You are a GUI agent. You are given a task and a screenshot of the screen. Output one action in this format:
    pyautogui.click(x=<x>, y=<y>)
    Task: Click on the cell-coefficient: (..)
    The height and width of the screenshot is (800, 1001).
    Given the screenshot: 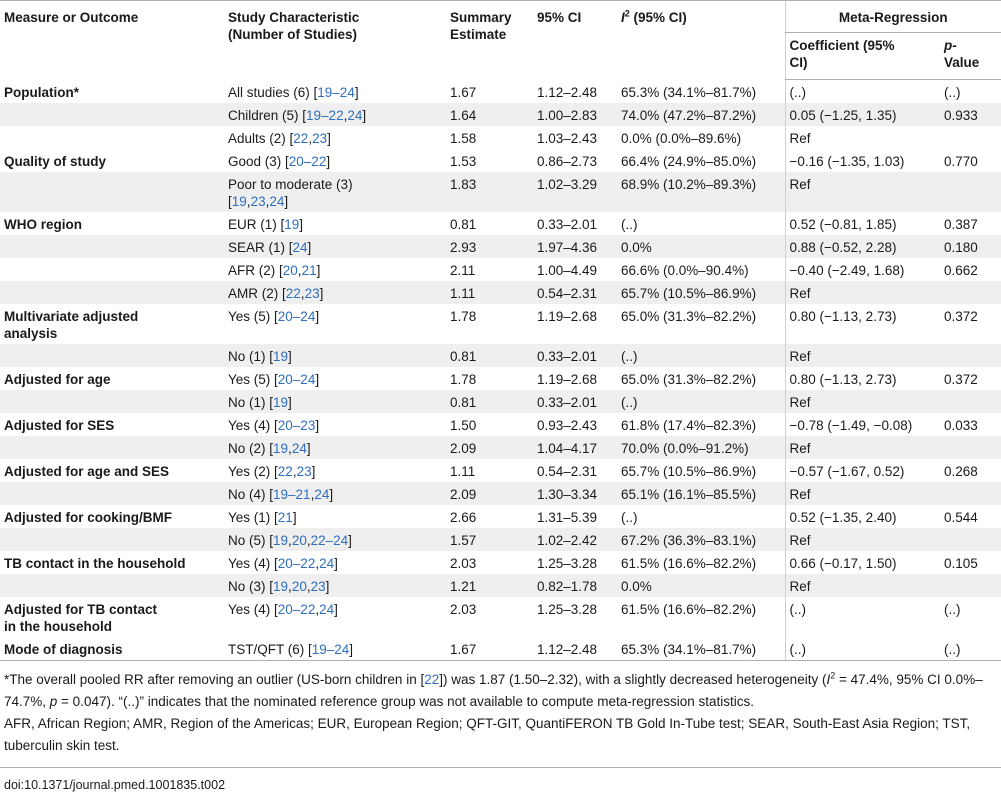 What is the action you would take?
    pyautogui.click(x=862, y=649)
    